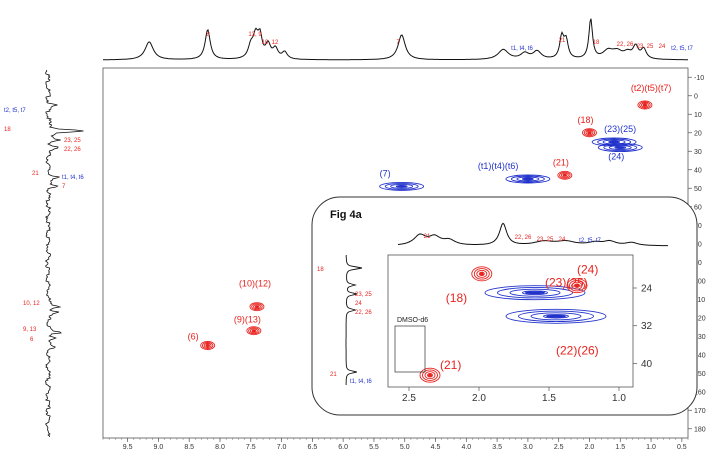 This screenshot has width=709, height=452. I want to click on inset-left-projection-label: 18, so click(320, 270).